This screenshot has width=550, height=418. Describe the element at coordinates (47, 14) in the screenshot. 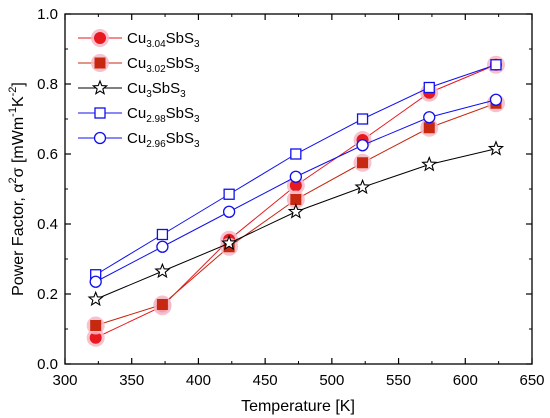

I see `y-tick-label: 1.0` at that location.